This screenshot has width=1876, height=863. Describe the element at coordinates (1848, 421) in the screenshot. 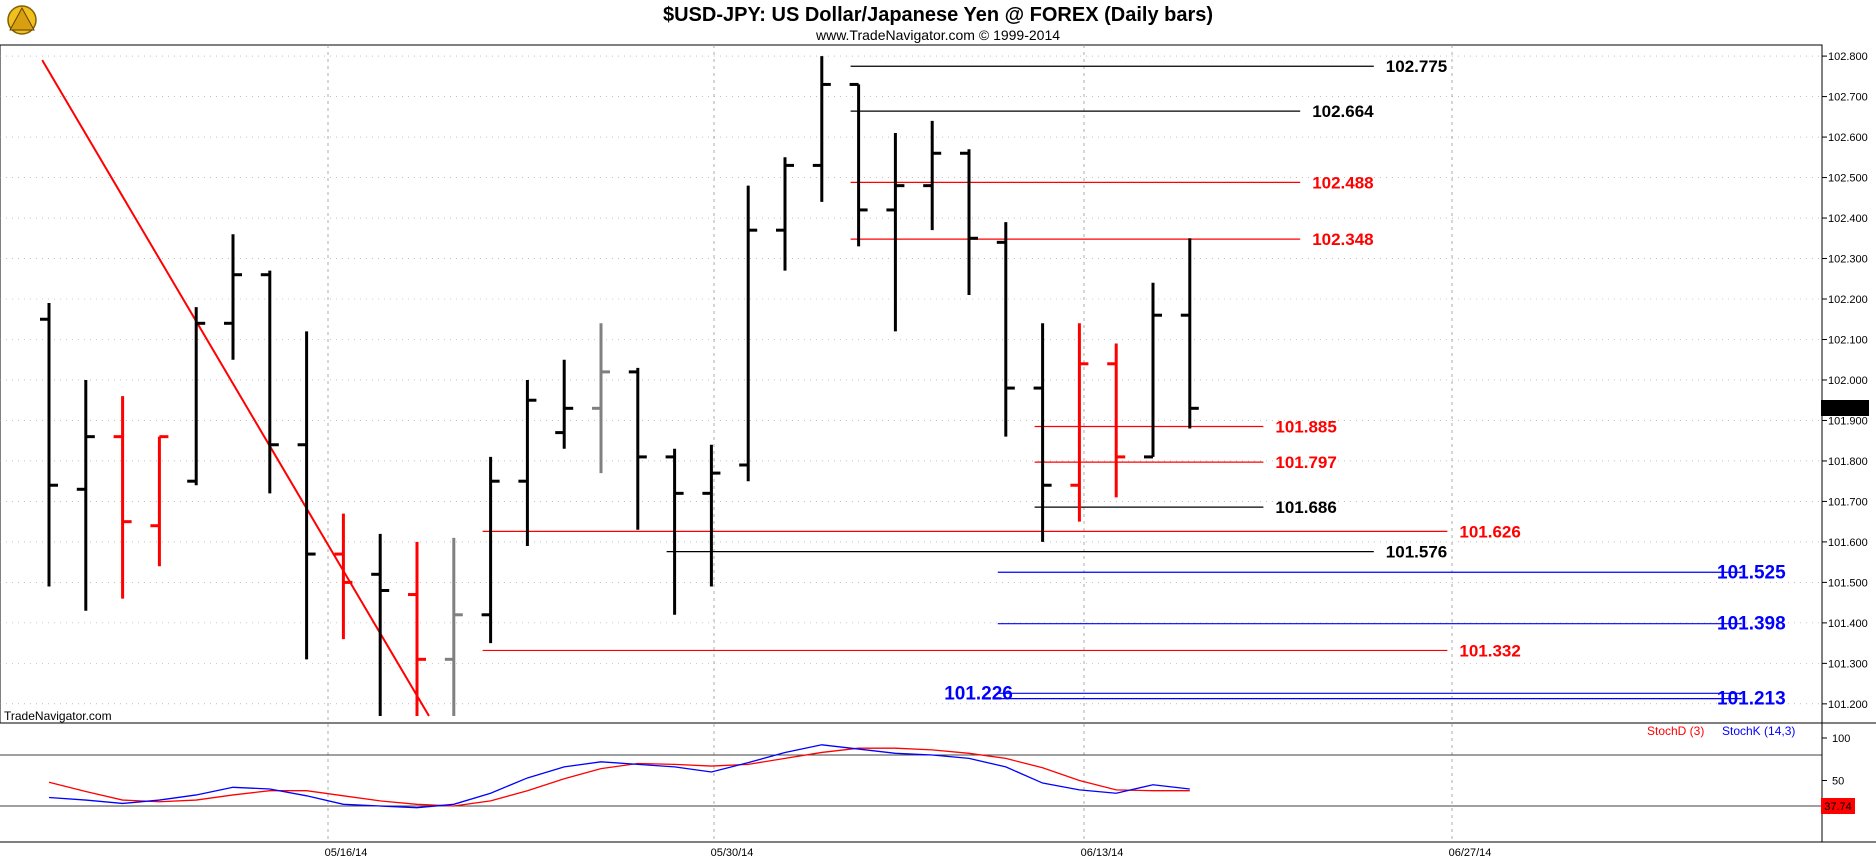

I see `y-tick-label: 101.900` at that location.